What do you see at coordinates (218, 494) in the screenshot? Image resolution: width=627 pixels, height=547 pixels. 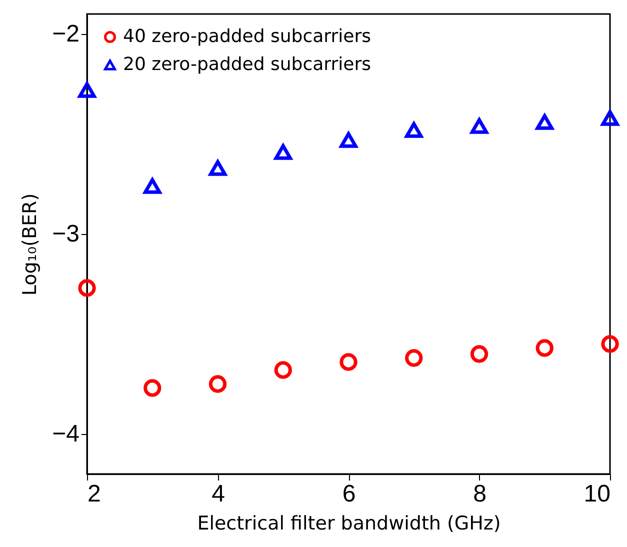 I see `x-tick-label: 4` at bounding box center [218, 494].